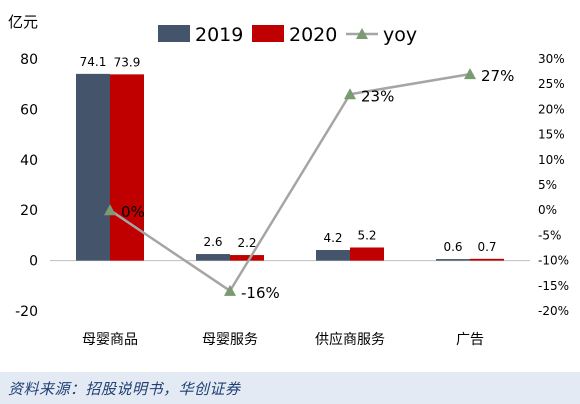  Describe the element at coordinates (290, 388) in the screenshot. I see `source-bar: 资料来源：招股说明书，华创证券` at that location.